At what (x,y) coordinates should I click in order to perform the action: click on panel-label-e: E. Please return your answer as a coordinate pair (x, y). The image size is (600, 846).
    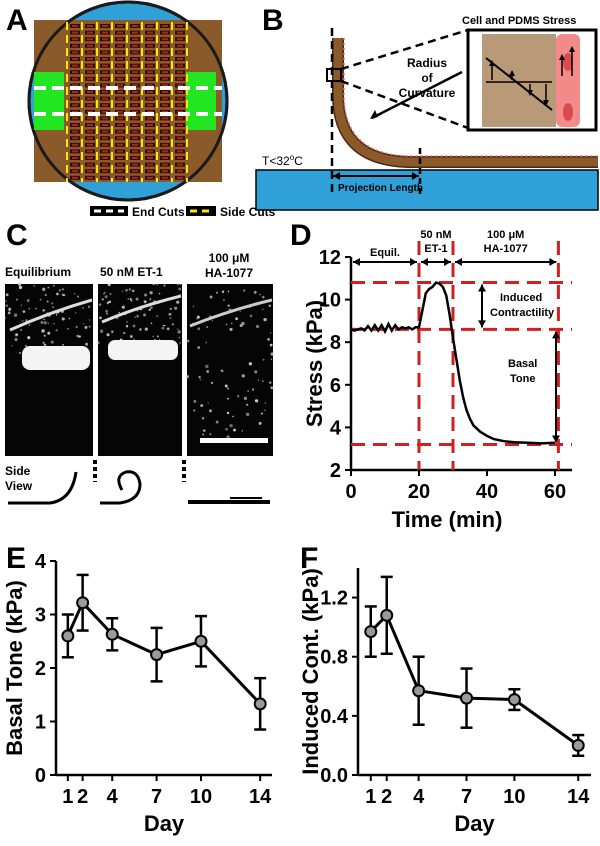
    Looking at the image, I should click on (16, 558).